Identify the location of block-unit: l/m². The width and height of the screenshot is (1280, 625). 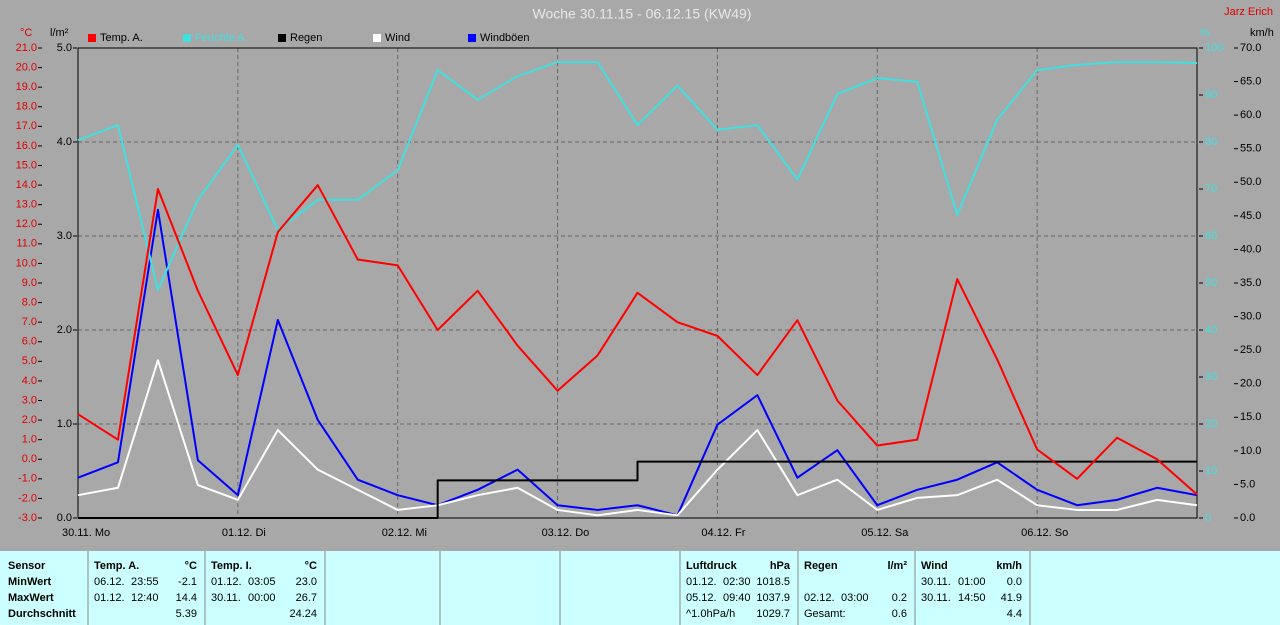
(897, 566).